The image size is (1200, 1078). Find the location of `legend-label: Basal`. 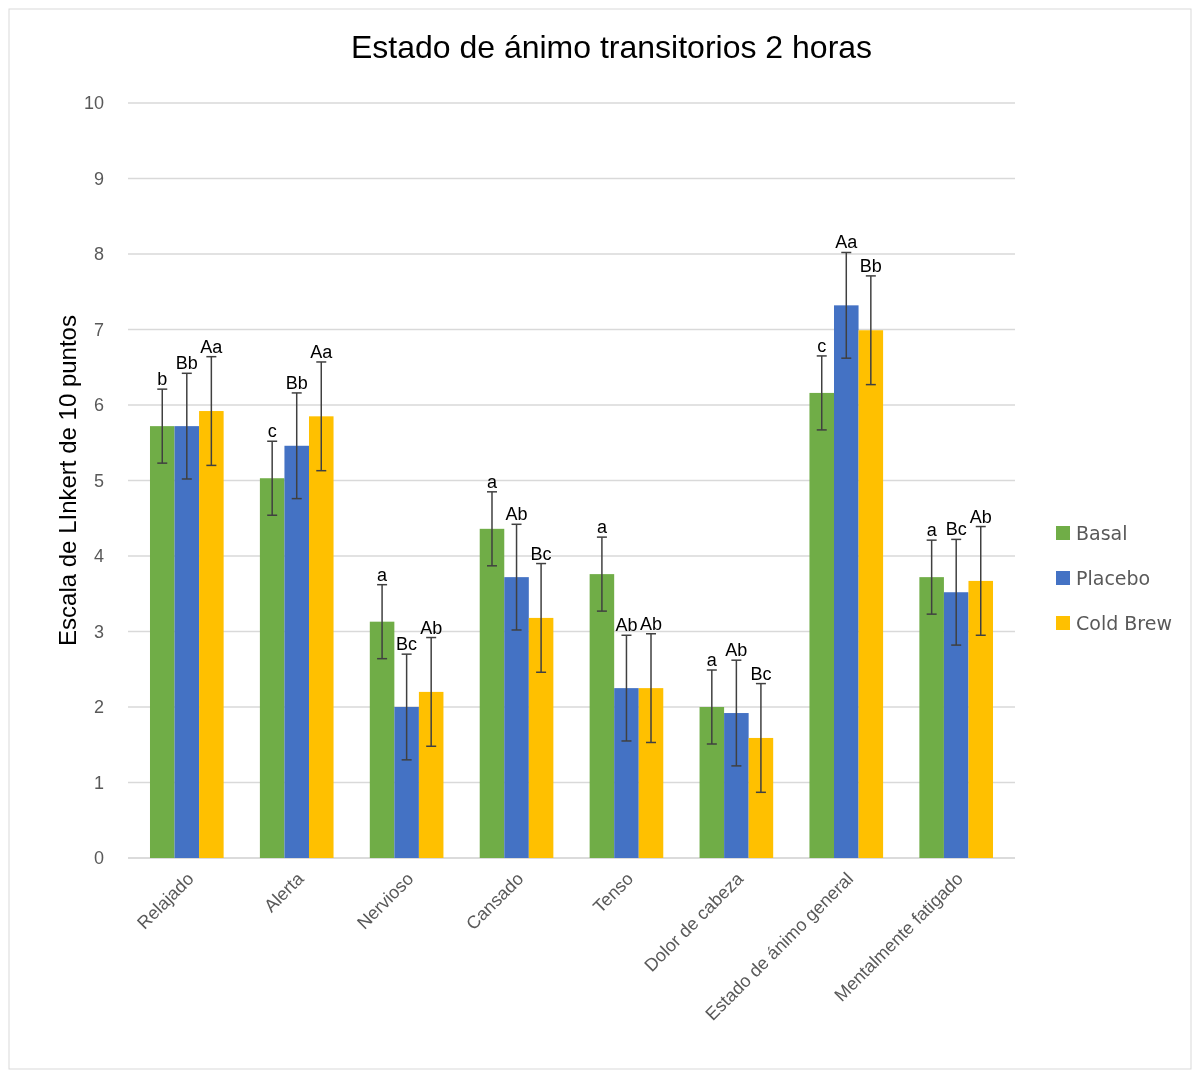

legend-label: Basal is located at coordinates (1102, 532).